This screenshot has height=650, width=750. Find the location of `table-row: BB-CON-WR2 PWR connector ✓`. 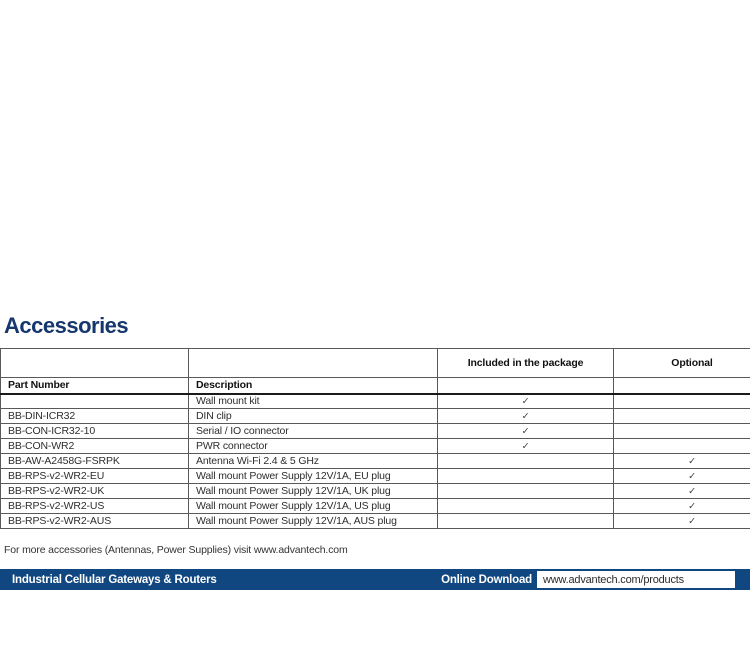

table-row: BB-CON-WR2 PWR connector ✓ is located at coordinates (375, 446).